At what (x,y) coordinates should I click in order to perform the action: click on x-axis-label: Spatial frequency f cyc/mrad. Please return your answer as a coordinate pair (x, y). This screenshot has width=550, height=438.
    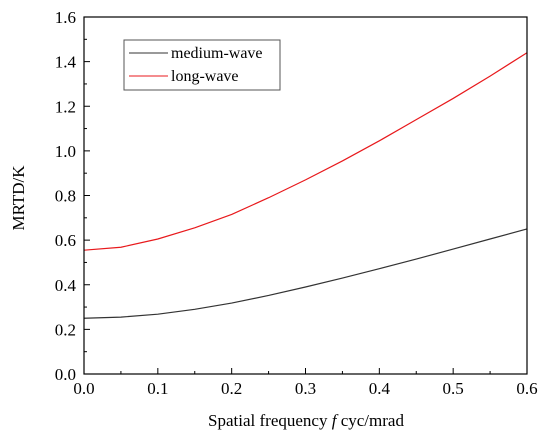
    Looking at the image, I should click on (306, 420).